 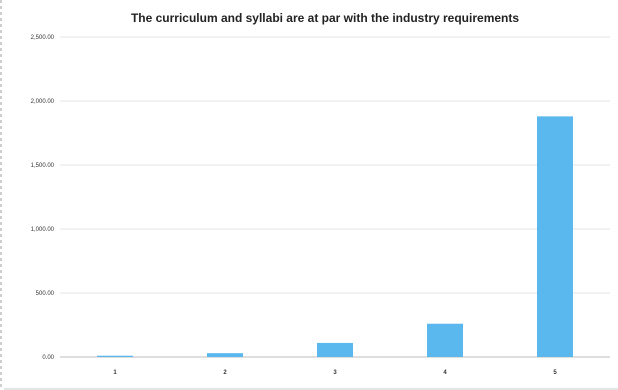 I want to click on y-tick-label: 1,500.00, so click(x=43, y=166).